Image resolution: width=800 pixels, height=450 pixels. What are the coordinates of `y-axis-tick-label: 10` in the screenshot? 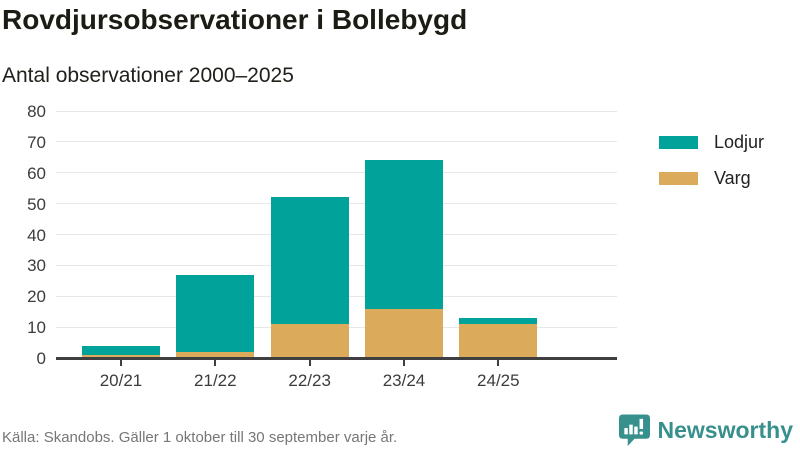 It's located at (36, 328).